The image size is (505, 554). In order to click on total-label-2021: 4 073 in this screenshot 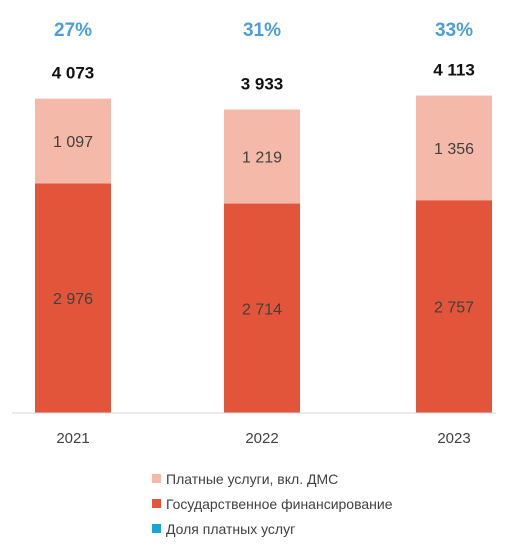, I will do `click(73, 73)`.